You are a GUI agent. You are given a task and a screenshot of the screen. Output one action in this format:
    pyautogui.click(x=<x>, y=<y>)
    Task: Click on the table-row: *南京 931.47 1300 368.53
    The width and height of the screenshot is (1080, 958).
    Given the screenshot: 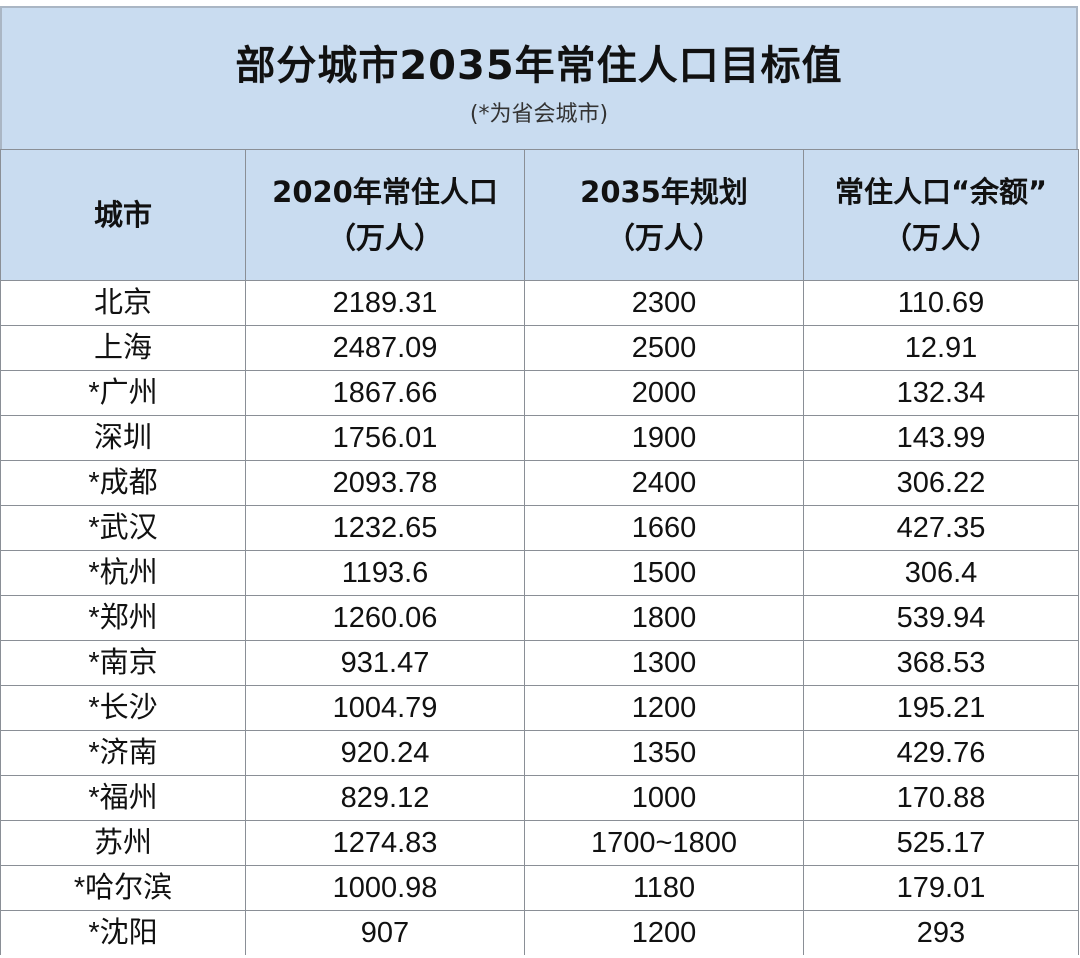 What is the action you would take?
    pyautogui.click(x=539, y=663)
    